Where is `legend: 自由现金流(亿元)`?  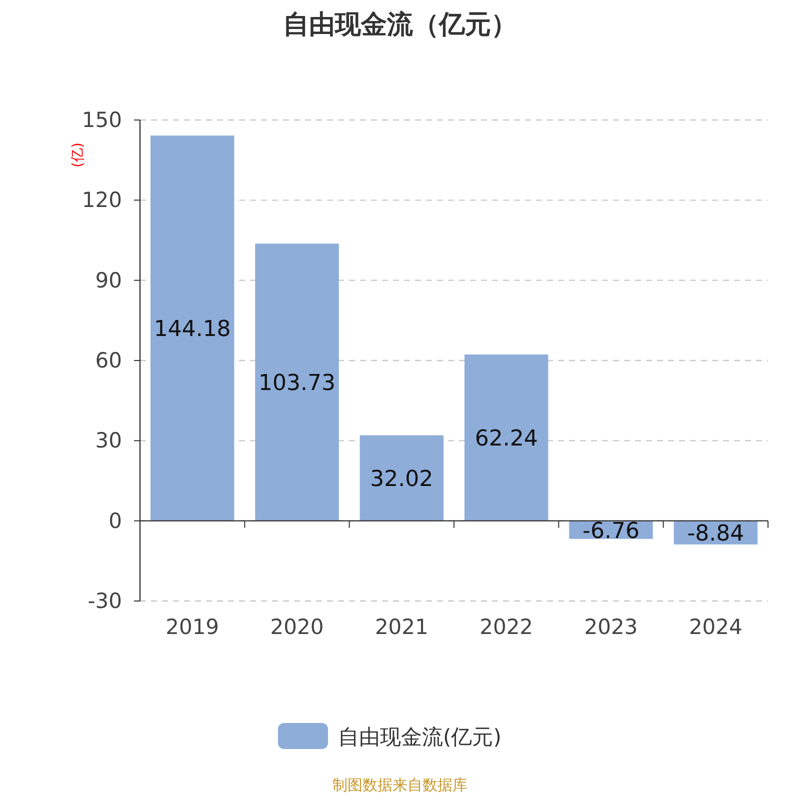
legend: 自由现金流(亿元) is located at coordinates (390, 736).